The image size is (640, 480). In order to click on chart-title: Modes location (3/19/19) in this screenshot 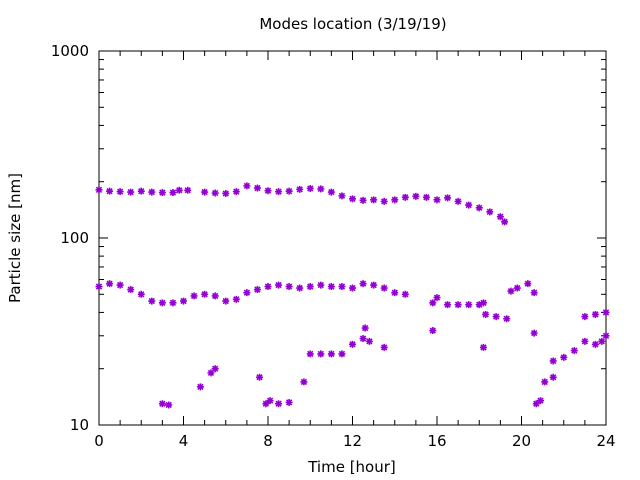, I will do `click(352, 24)`.